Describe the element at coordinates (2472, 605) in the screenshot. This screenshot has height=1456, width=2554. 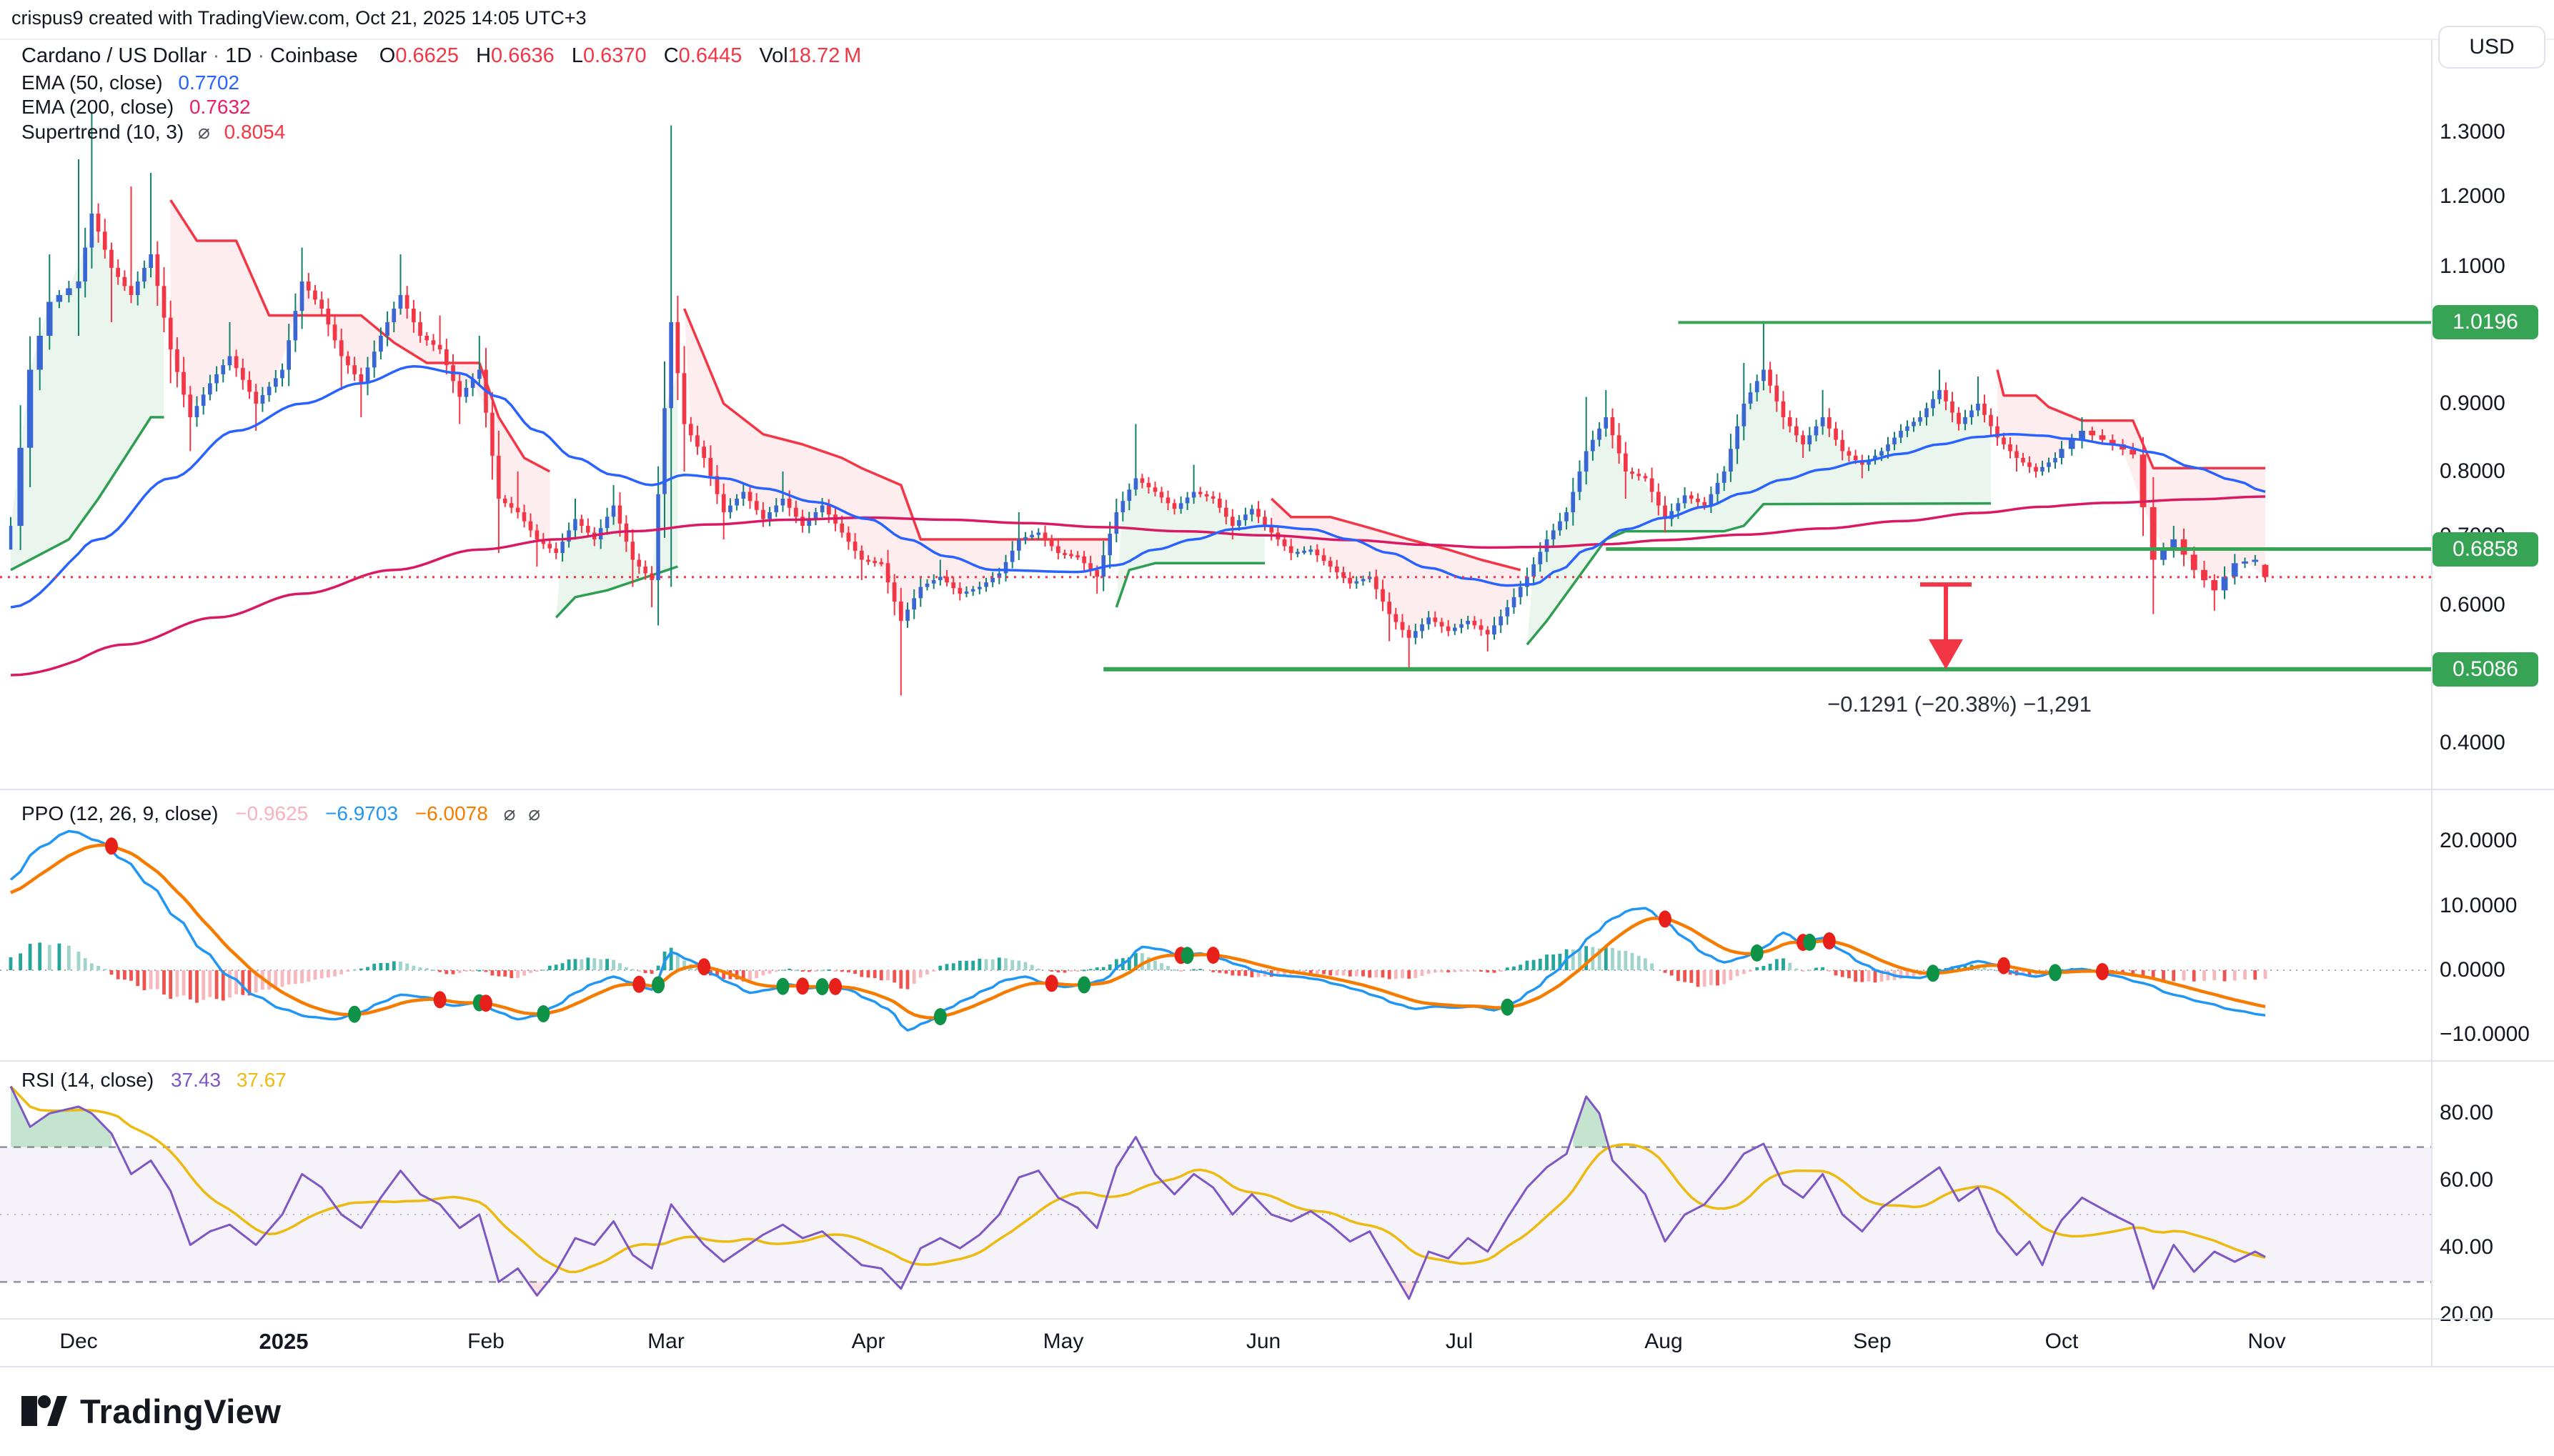
I see `price-tick-0.6000: 0.6000` at that location.